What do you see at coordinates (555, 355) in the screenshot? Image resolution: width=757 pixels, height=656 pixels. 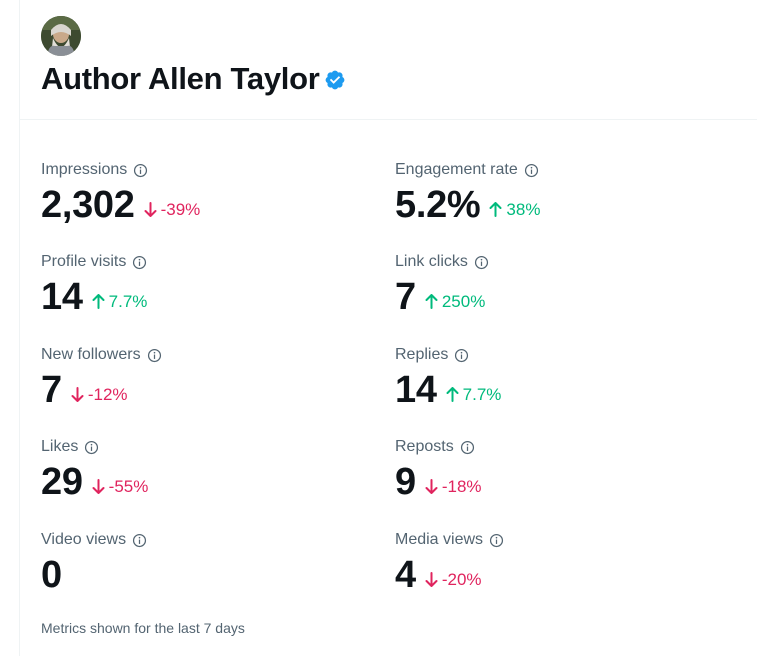 I see `metric-label: Replies` at bounding box center [555, 355].